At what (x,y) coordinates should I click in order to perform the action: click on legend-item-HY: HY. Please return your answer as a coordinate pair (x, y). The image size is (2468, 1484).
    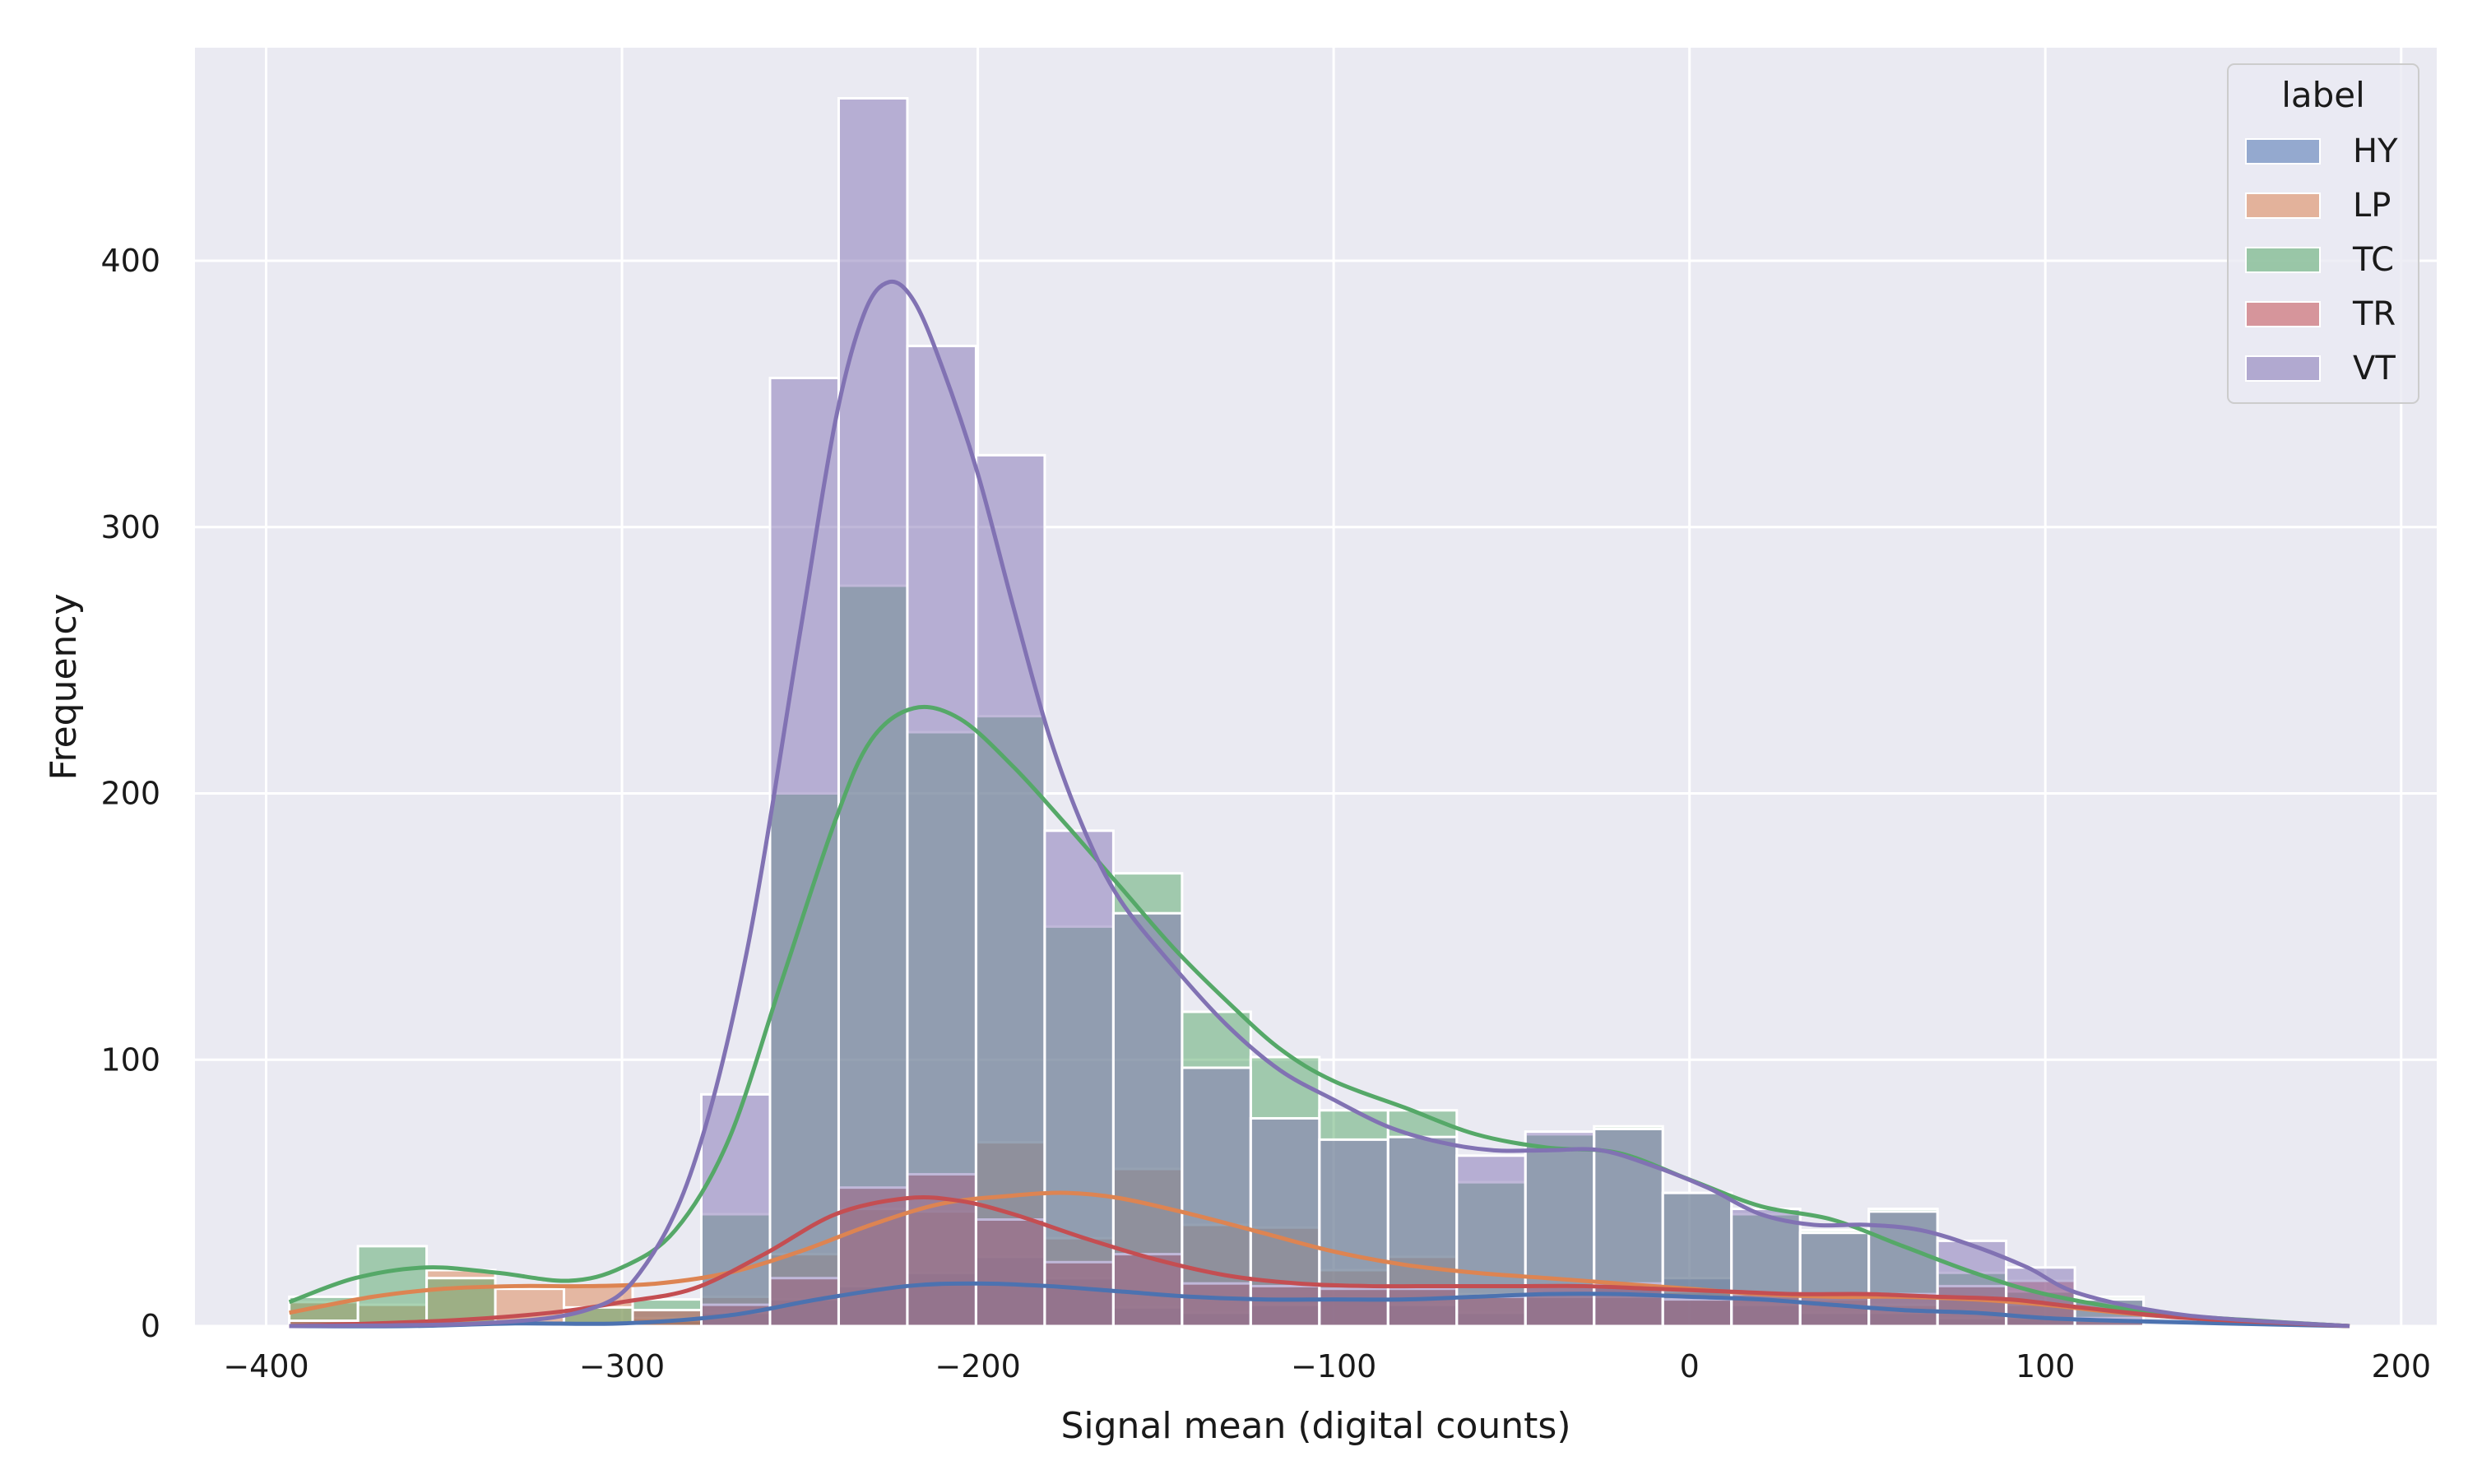
    Looking at the image, I should click on (2321, 151).